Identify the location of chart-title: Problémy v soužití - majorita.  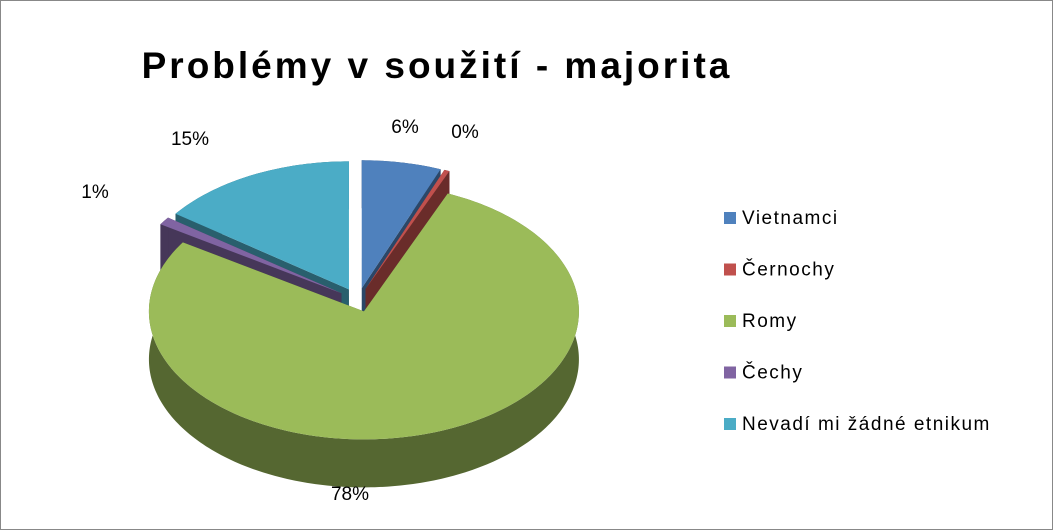
(437, 65).